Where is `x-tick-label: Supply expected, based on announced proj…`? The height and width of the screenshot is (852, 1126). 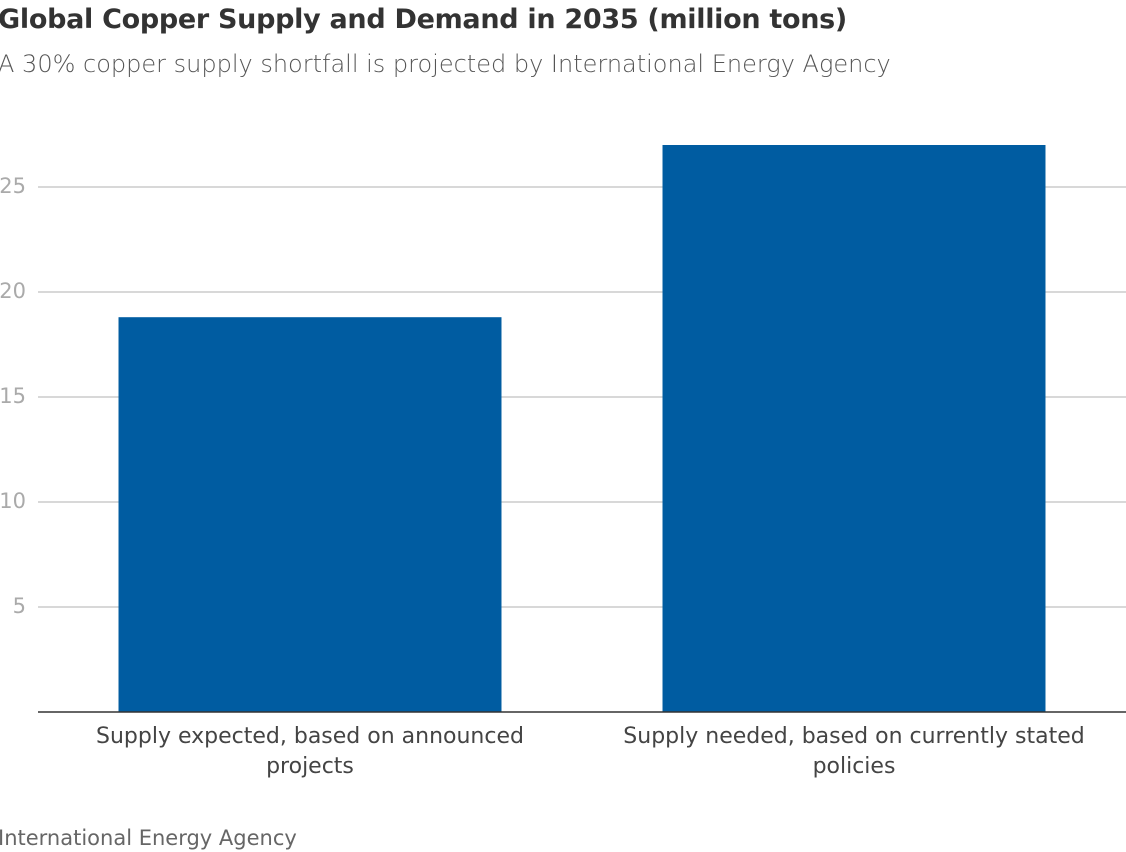 x-tick-label: Supply expected, based on announced proj… is located at coordinates (310, 751).